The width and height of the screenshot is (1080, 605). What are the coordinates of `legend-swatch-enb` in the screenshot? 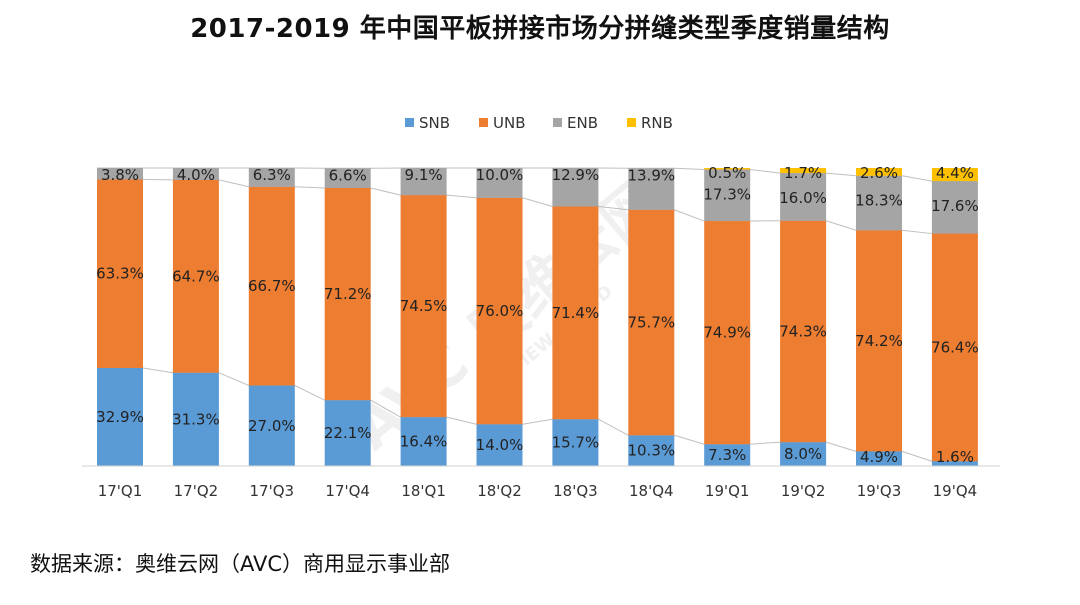 It's located at (557, 122).